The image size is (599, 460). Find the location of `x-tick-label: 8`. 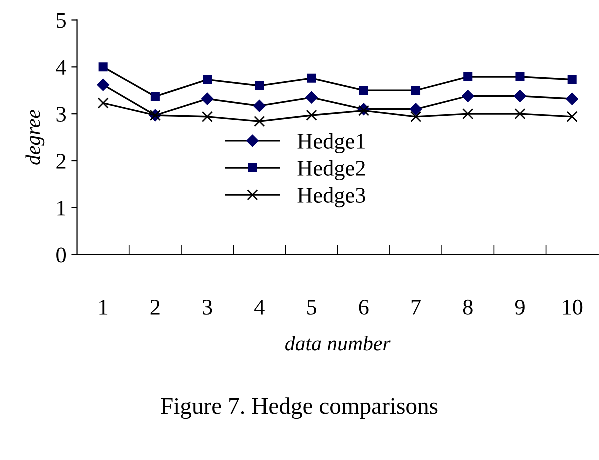

x-tick-label: 8 is located at coordinates (468, 307).